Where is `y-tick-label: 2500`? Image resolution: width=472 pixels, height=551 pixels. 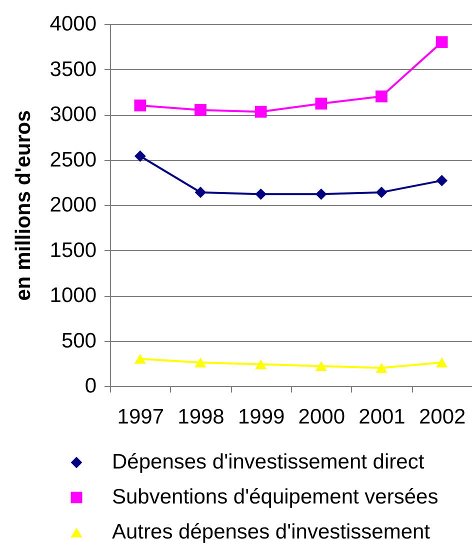 y-tick-label: 2500 is located at coordinates (73, 160).